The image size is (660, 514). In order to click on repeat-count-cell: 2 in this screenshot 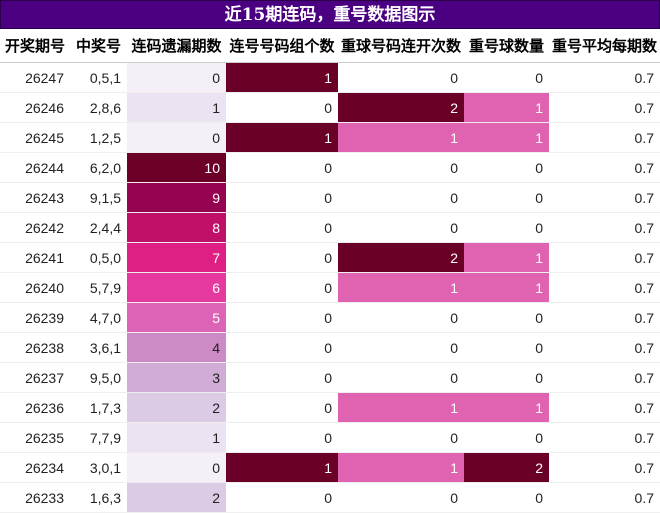, I will do `click(506, 467)`.